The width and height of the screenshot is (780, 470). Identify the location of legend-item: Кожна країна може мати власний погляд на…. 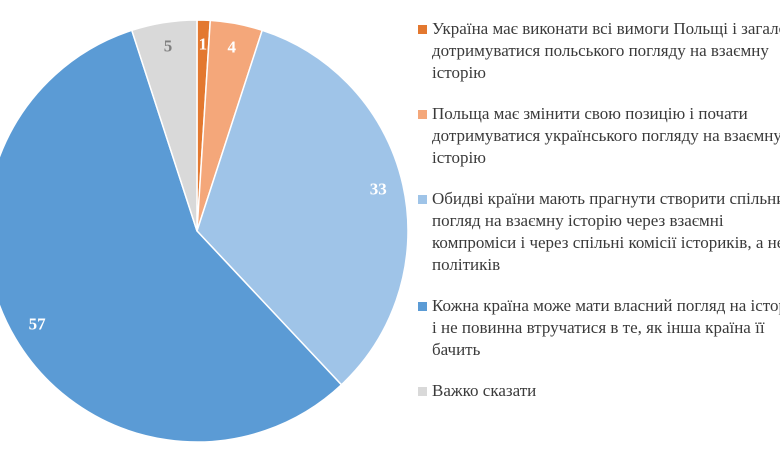
(599, 328).